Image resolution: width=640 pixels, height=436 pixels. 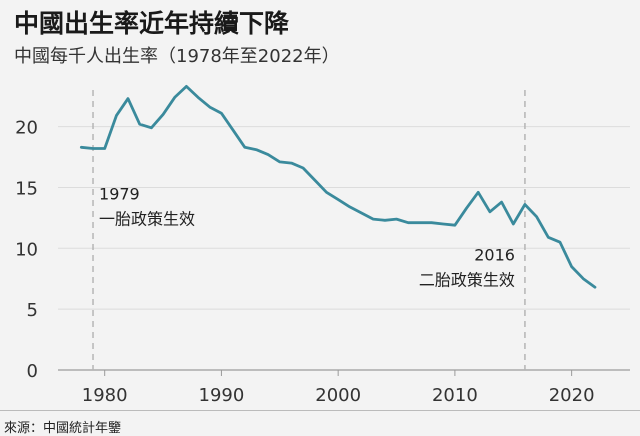 What do you see at coordinates (152, 23) in the screenshot?
I see `chart-title: 中國出生率近年持續下降` at bounding box center [152, 23].